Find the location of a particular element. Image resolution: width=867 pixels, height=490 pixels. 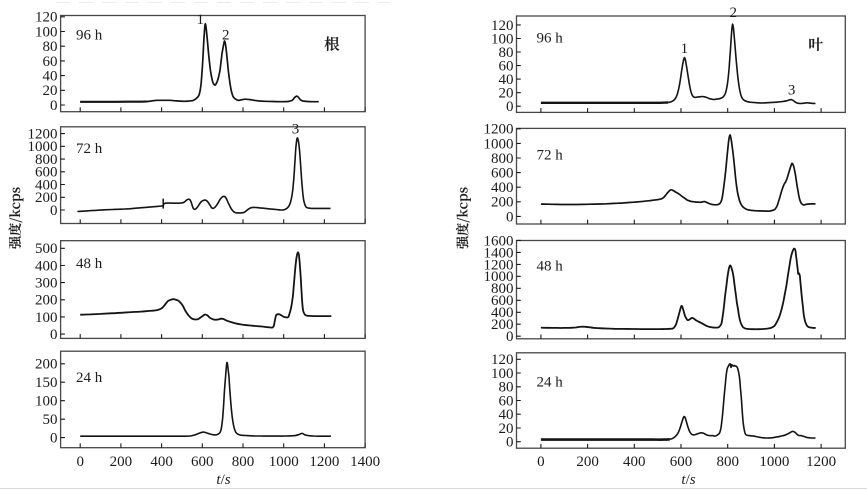

svg-text: 500 is located at coordinates (46, 249).